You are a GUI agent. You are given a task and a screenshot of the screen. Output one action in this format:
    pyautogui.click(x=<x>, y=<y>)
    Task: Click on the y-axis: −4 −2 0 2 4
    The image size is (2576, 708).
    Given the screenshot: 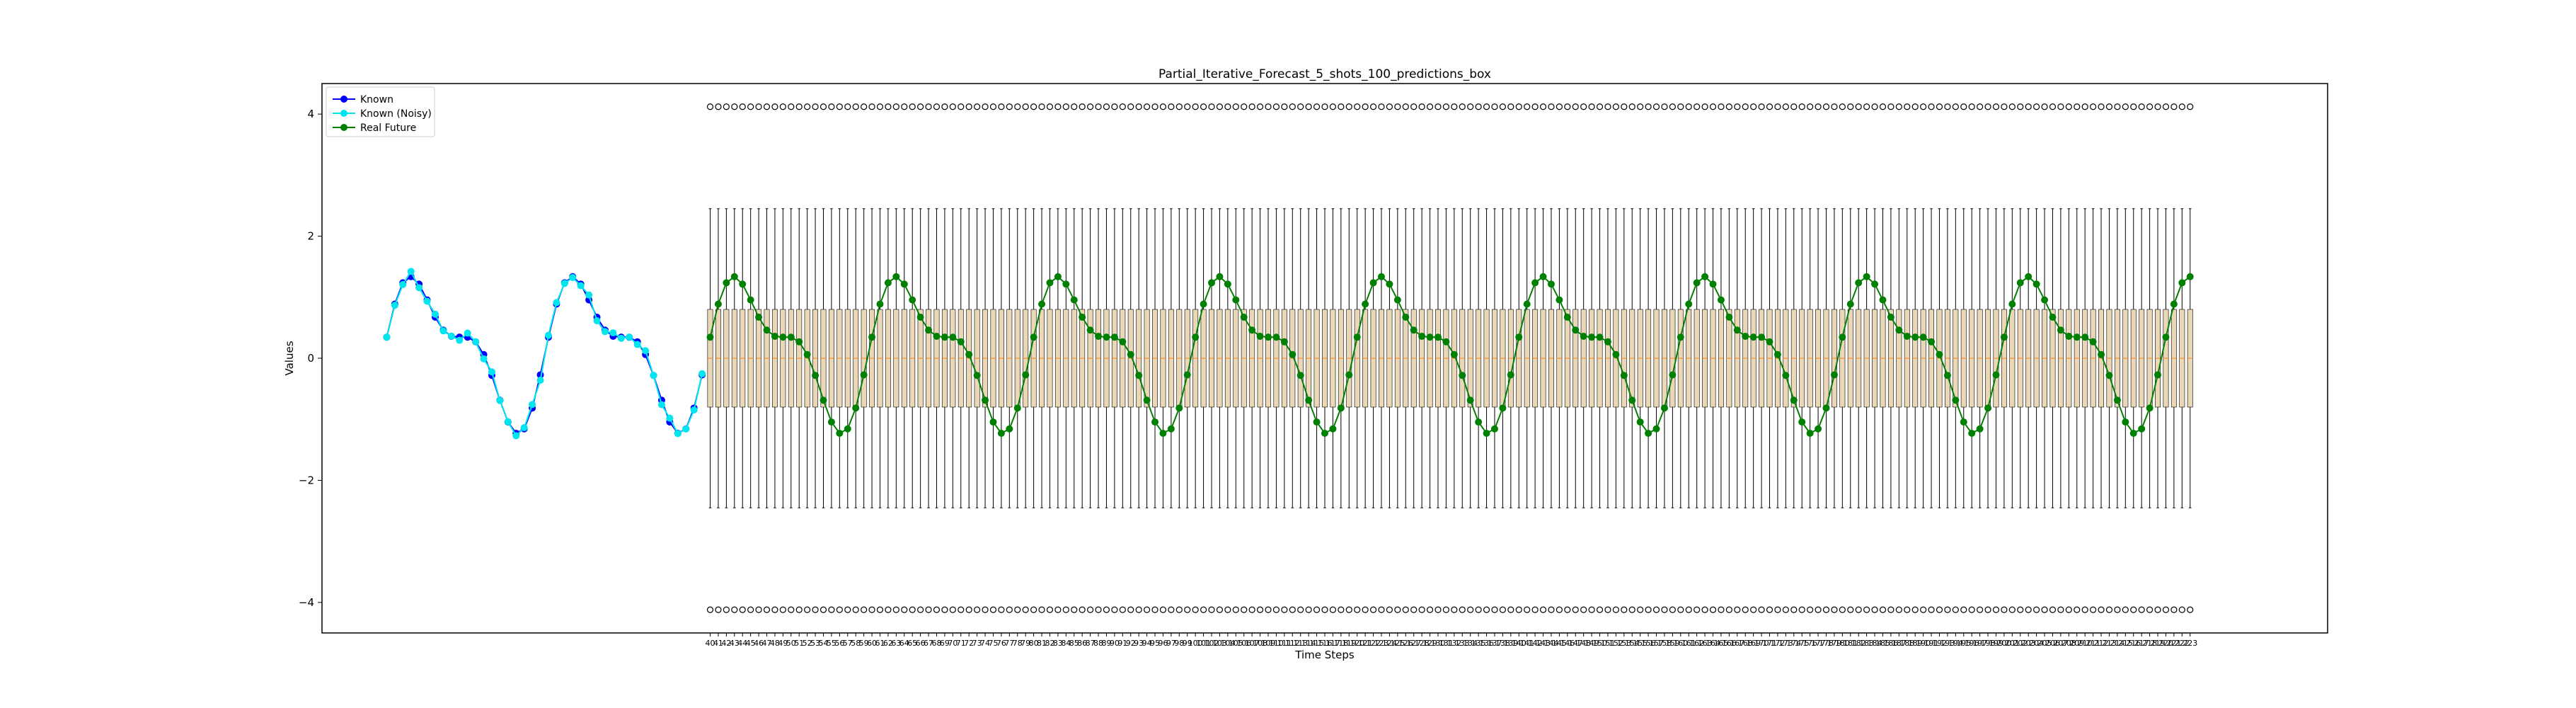 What is the action you would take?
    pyautogui.click(x=310, y=358)
    